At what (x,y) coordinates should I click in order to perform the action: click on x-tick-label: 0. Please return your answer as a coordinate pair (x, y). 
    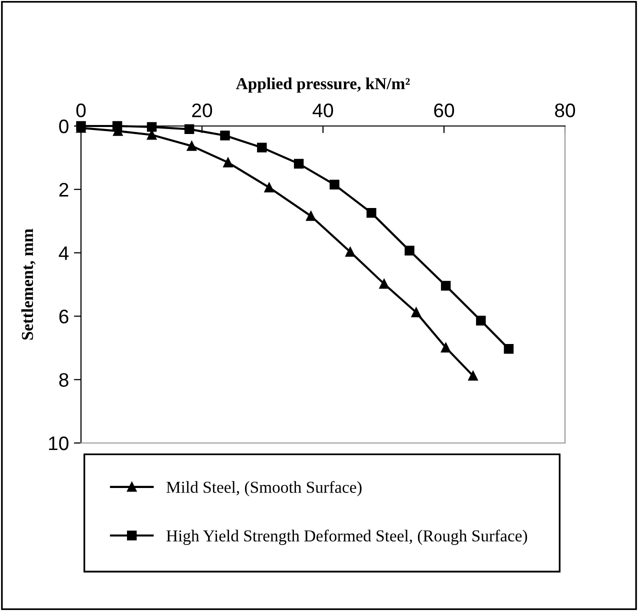
    Looking at the image, I should click on (81, 111).